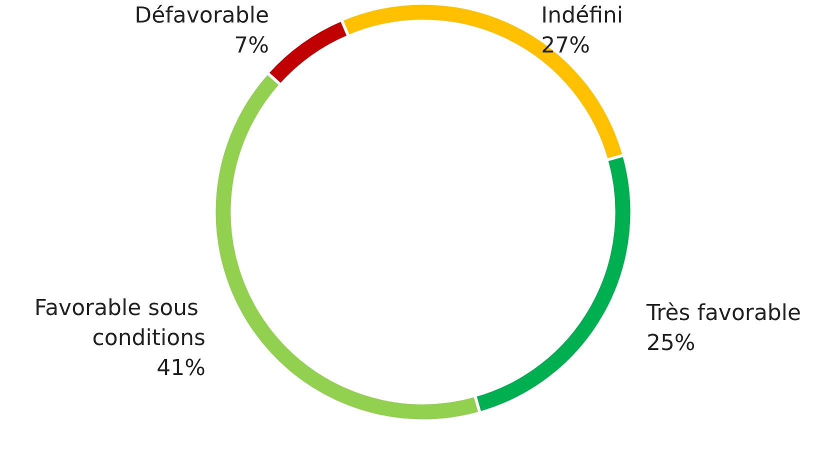  Describe the element at coordinates (181, 369) in the screenshot. I see `data-label: 41%` at that location.